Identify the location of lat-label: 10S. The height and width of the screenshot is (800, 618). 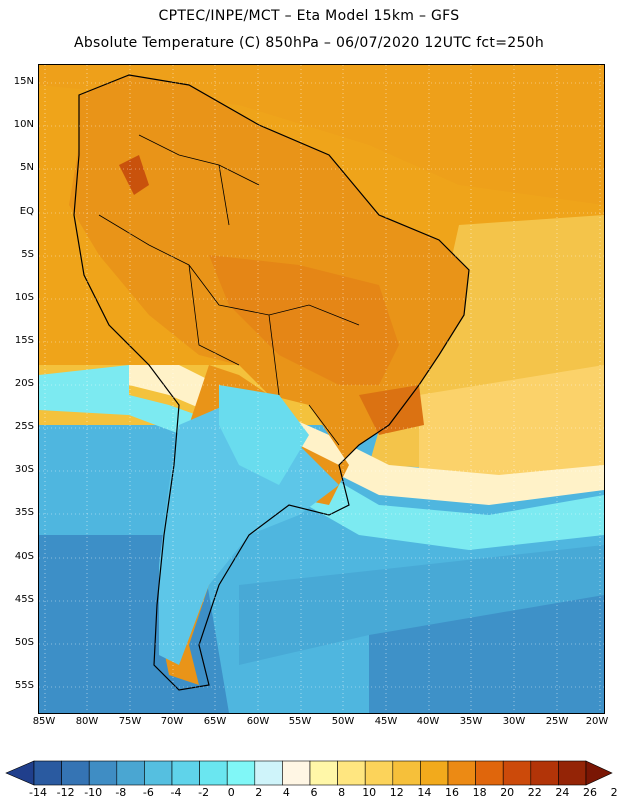
(24, 297).